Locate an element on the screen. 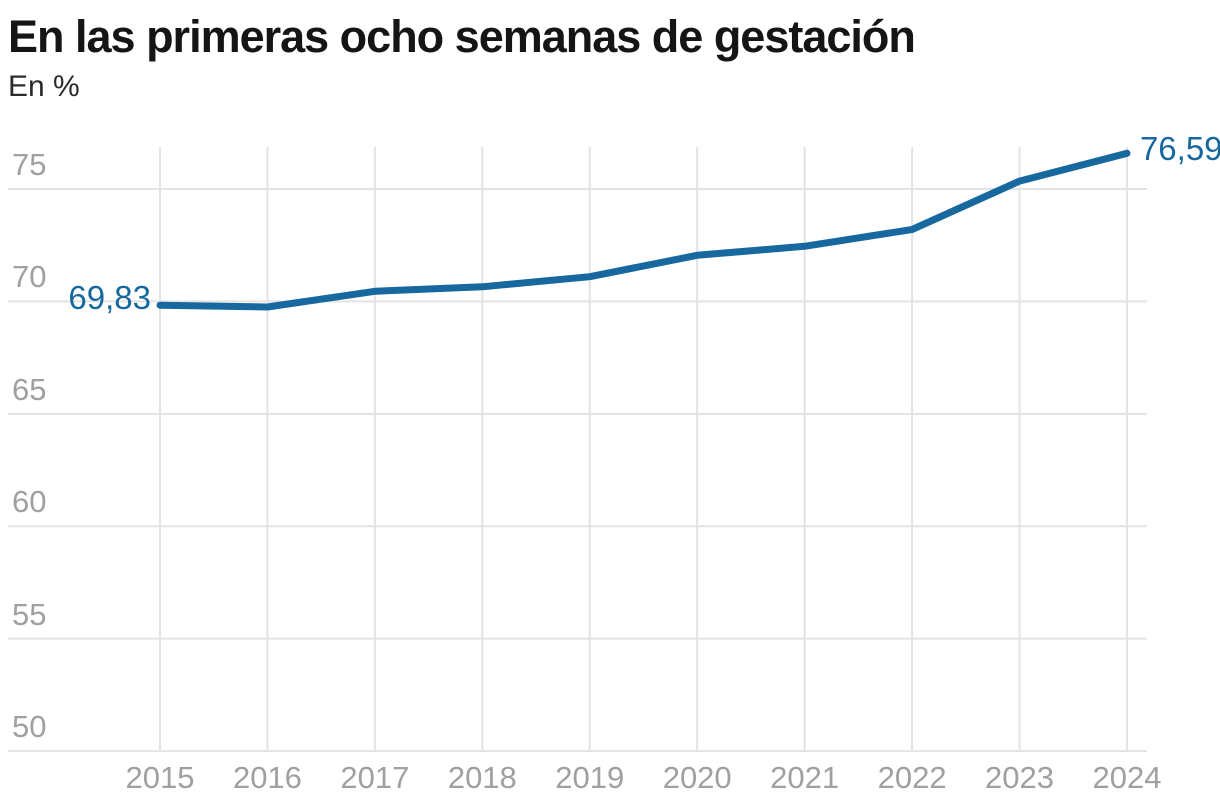 The width and height of the screenshot is (1220, 804). x-tick-label: 2016 is located at coordinates (267, 777).